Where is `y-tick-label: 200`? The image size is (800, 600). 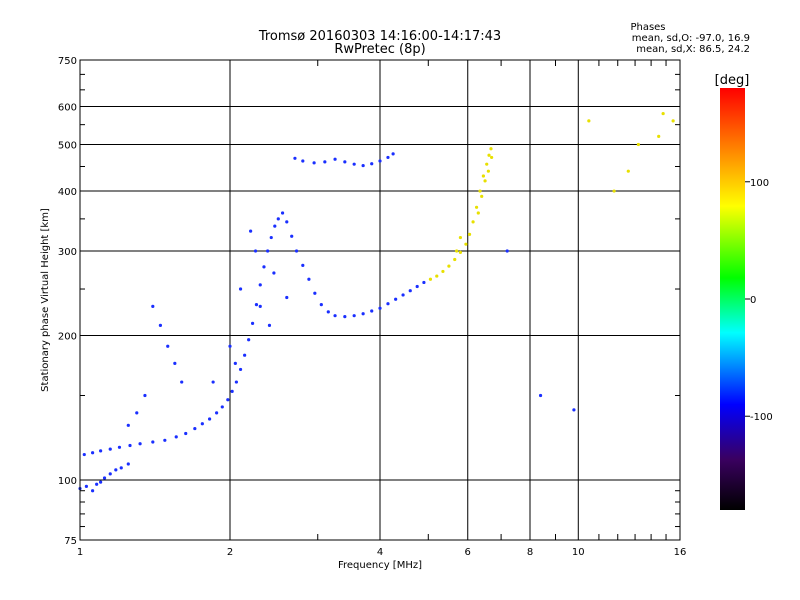 y-tick-label: 200 is located at coordinates (67, 337).